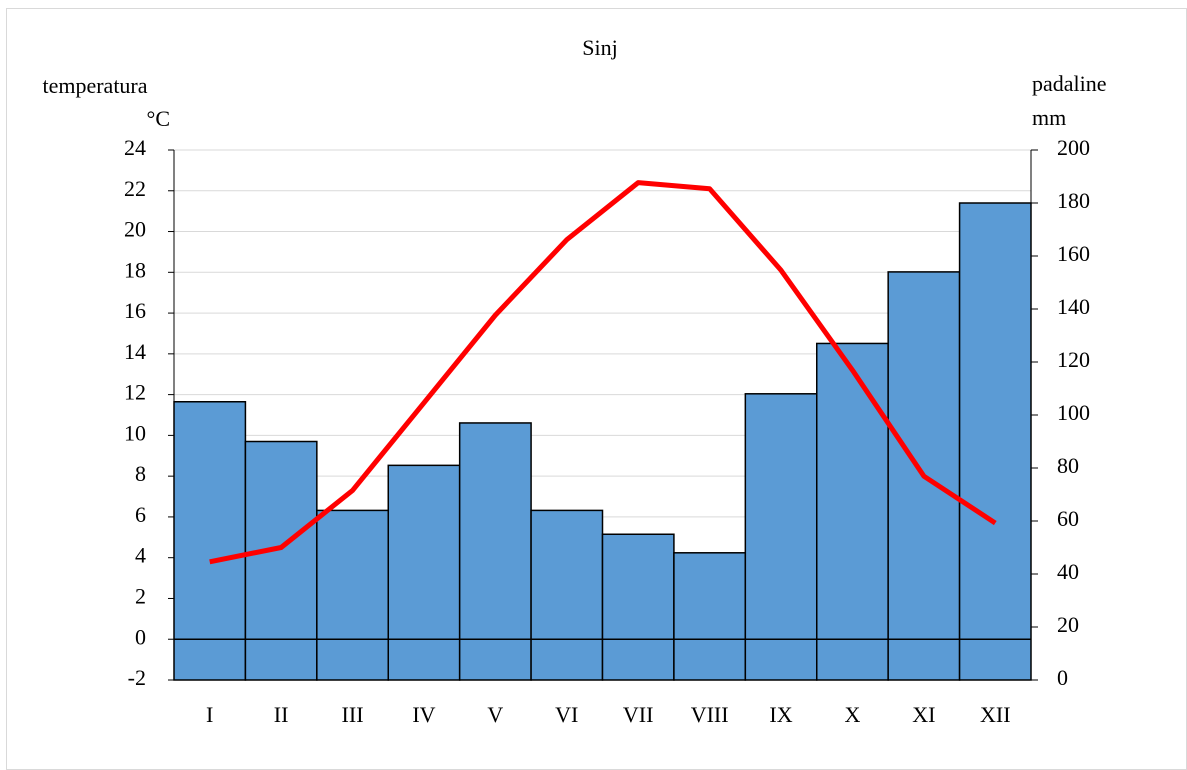  I want to click on x-tick-label: IV, so click(423, 714).